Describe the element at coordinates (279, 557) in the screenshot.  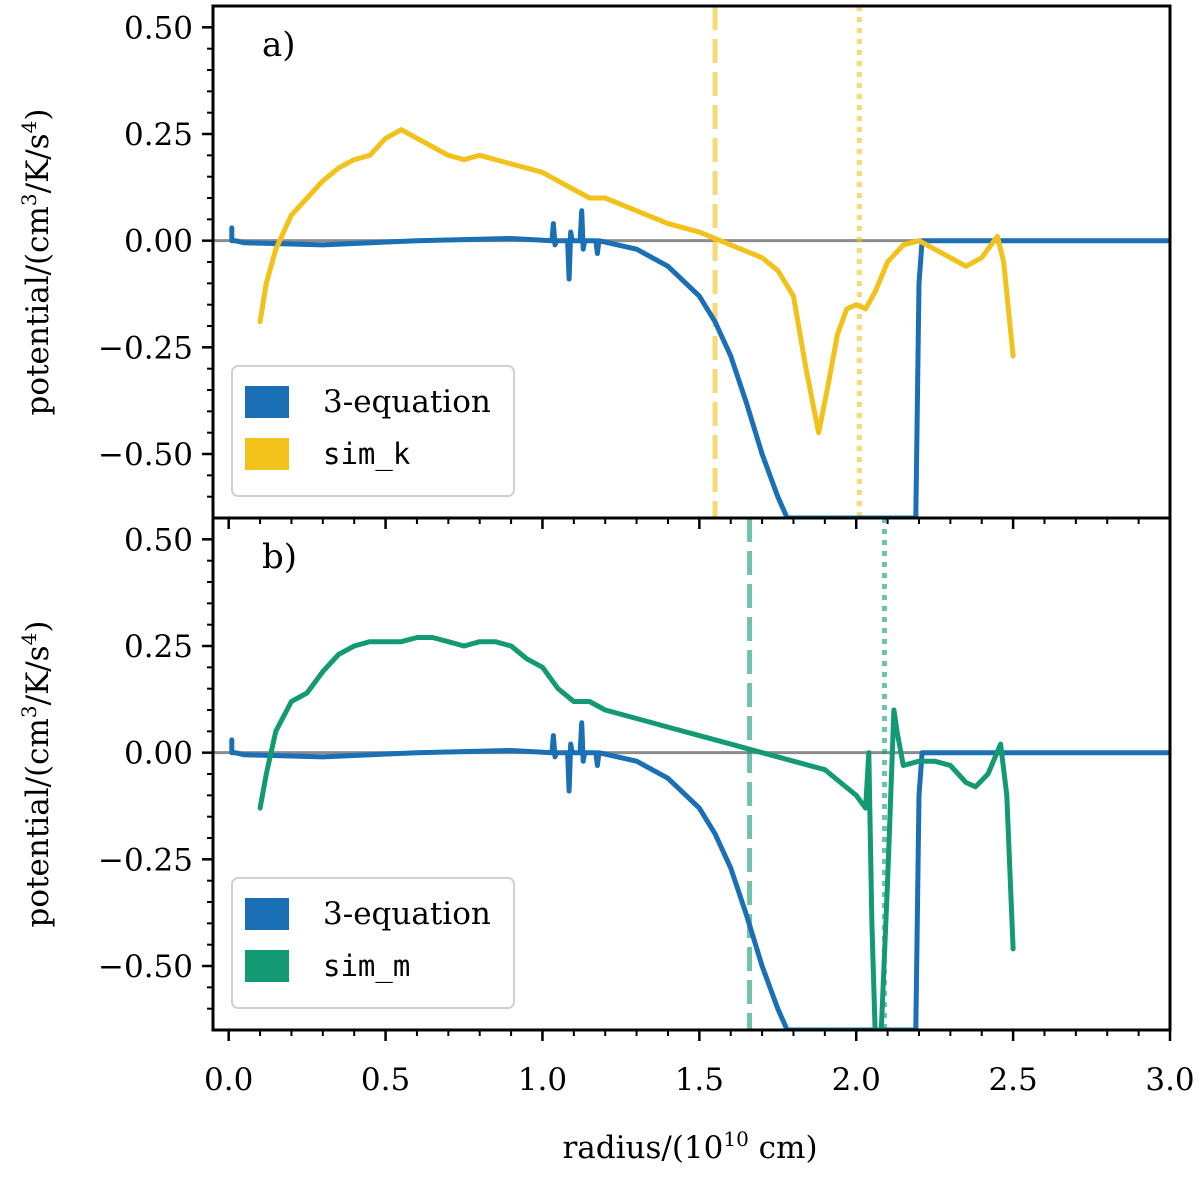
I see `panel-label: b)` at that location.